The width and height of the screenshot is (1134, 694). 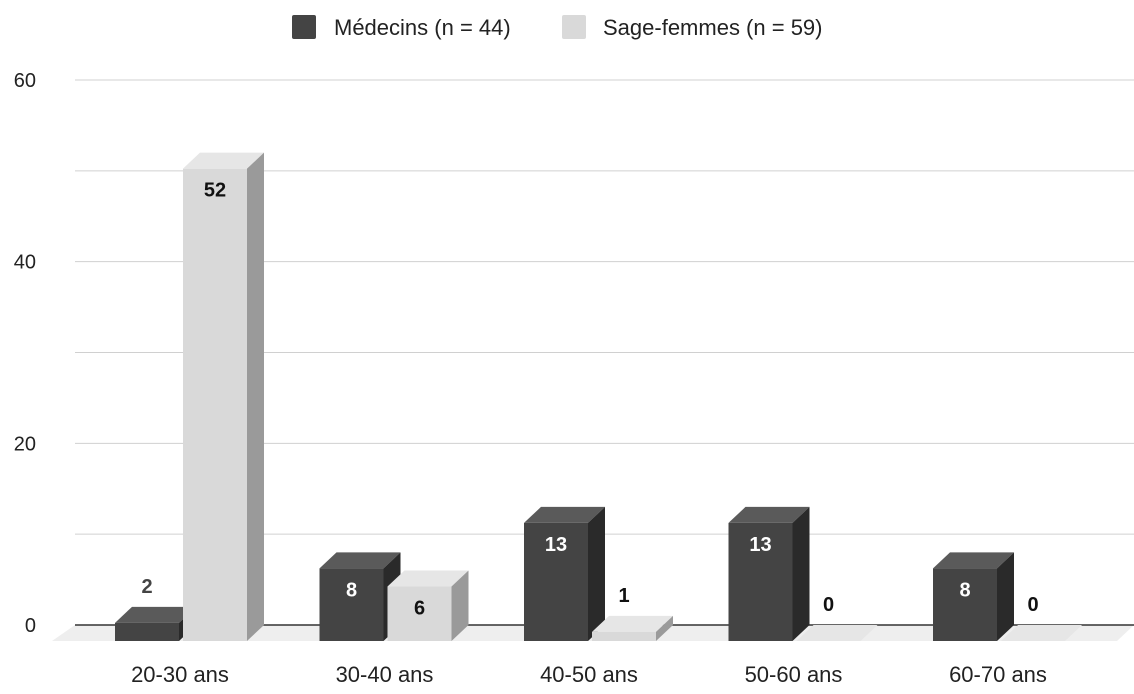 What do you see at coordinates (623, 596) in the screenshot?
I see `data-label: 1` at bounding box center [623, 596].